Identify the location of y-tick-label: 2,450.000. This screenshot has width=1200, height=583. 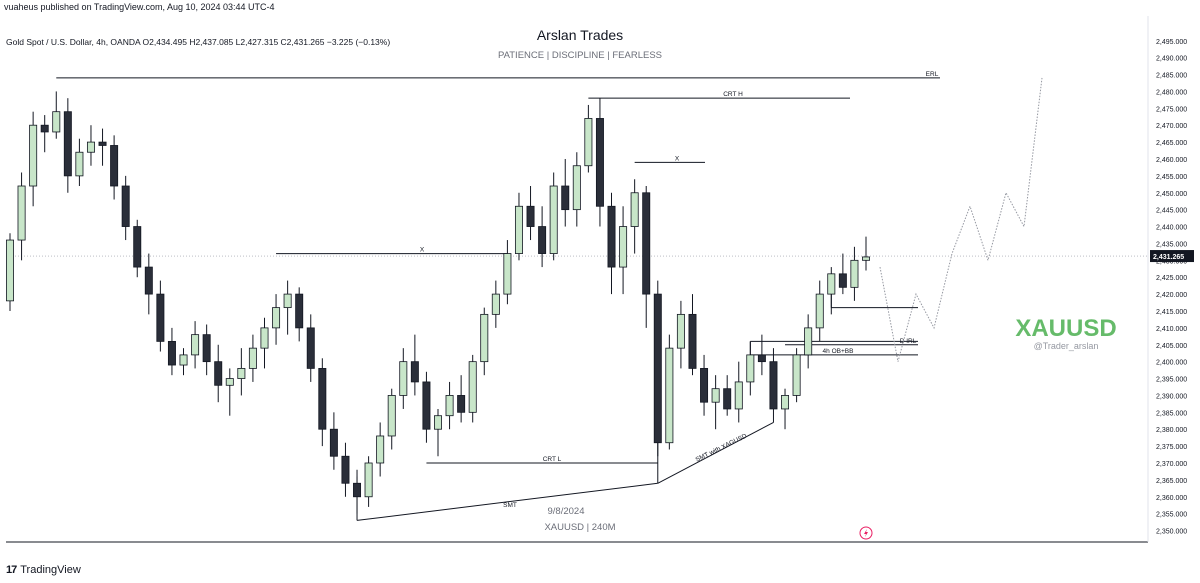
(1171, 194).